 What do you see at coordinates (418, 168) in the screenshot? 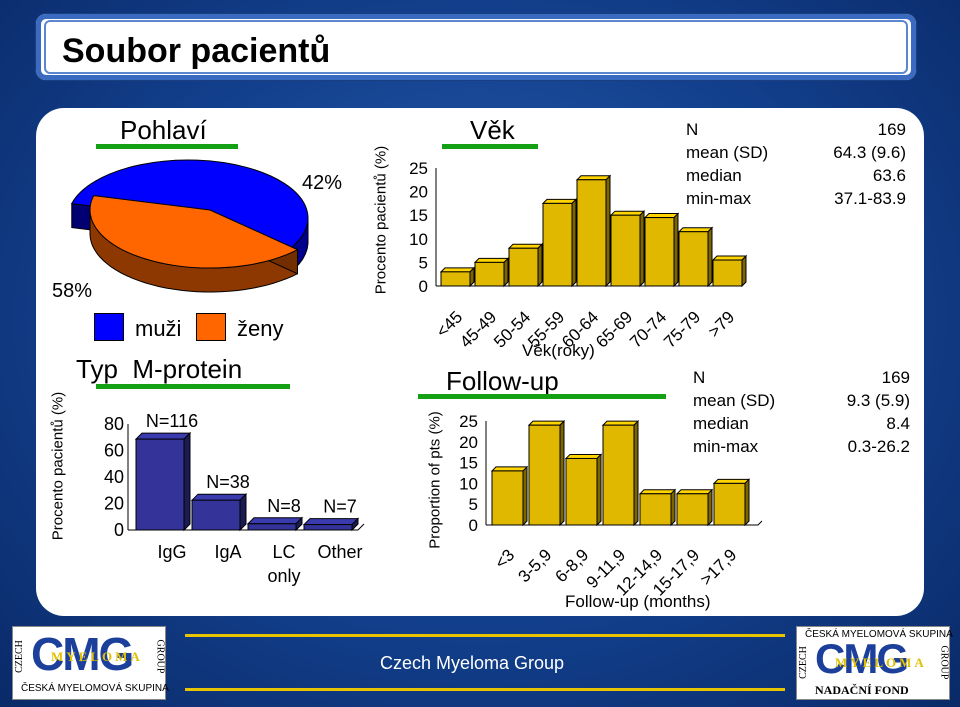
I see `age-ytick: 25` at bounding box center [418, 168].